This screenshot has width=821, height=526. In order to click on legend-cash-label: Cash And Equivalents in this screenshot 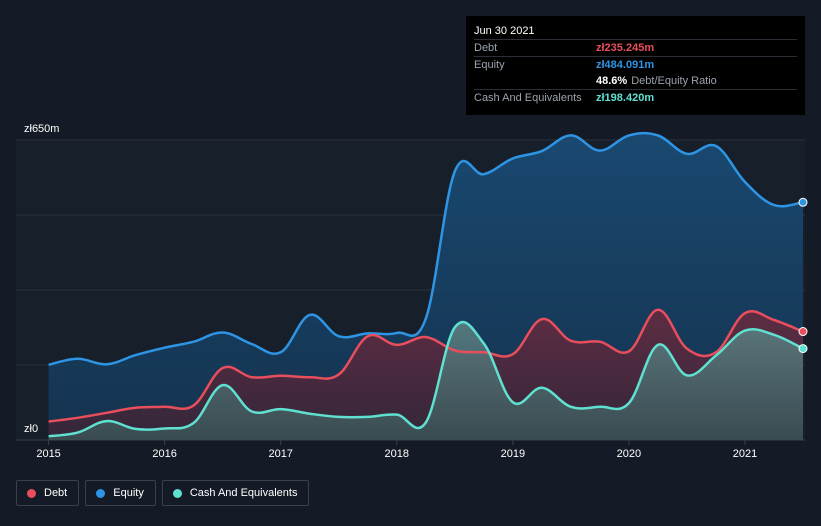, I will do `click(243, 493)`.